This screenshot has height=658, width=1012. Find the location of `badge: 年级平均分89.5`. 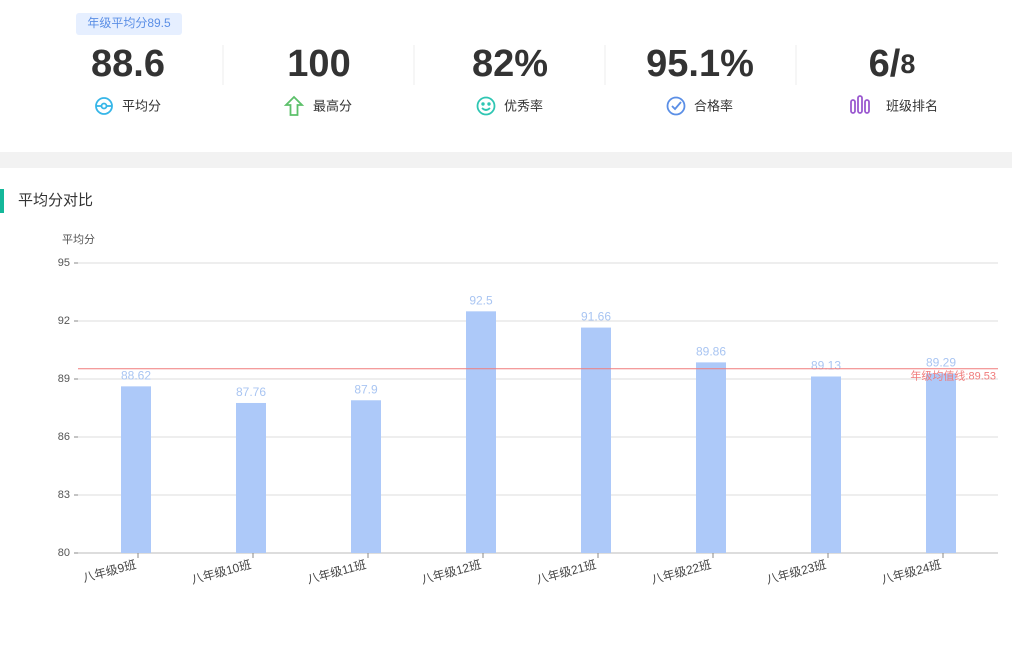

badge: 年级平均分89.5 is located at coordinates (129, 23).